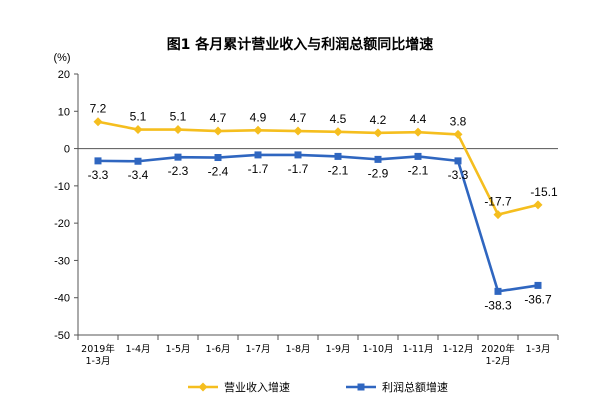  I want to click on y-tick-label: -40, so click(62, 299).